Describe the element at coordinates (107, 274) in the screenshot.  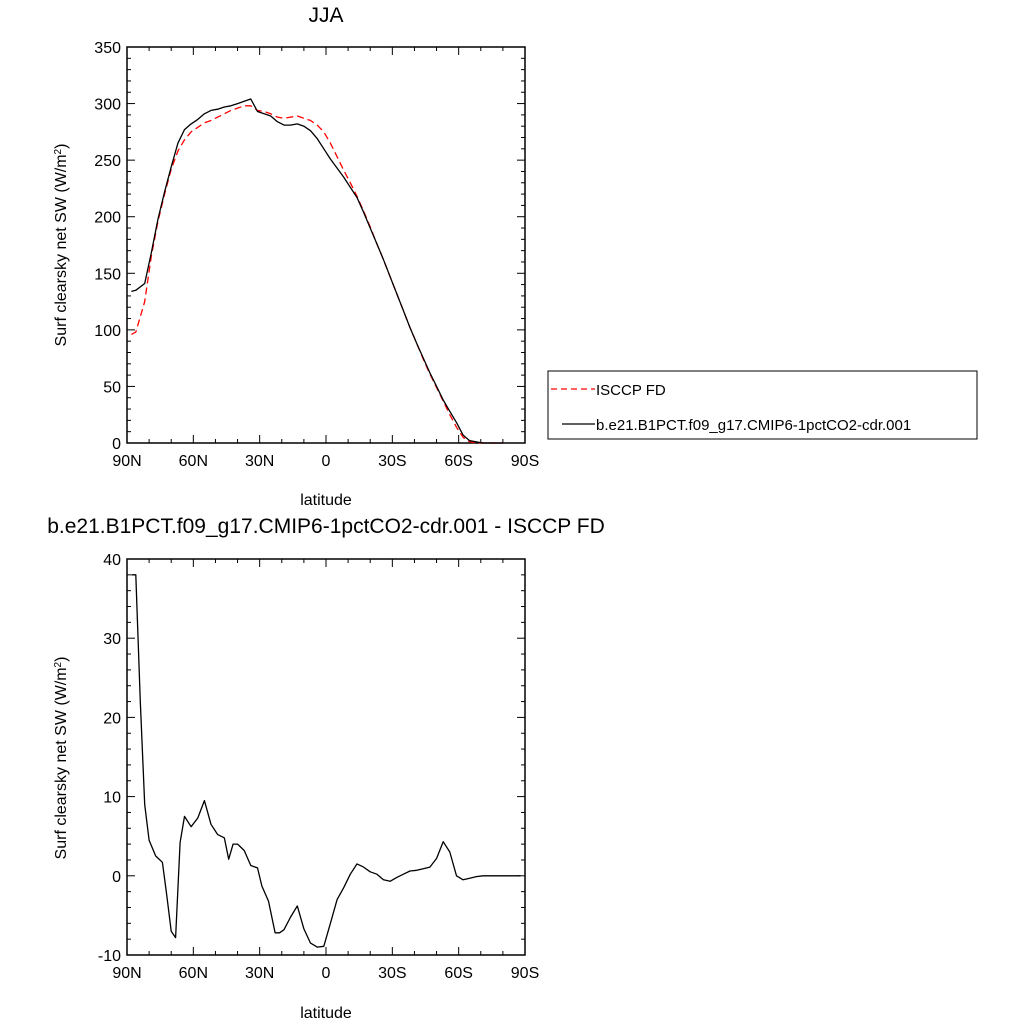
I see `y-tick-label: 150` at that location.